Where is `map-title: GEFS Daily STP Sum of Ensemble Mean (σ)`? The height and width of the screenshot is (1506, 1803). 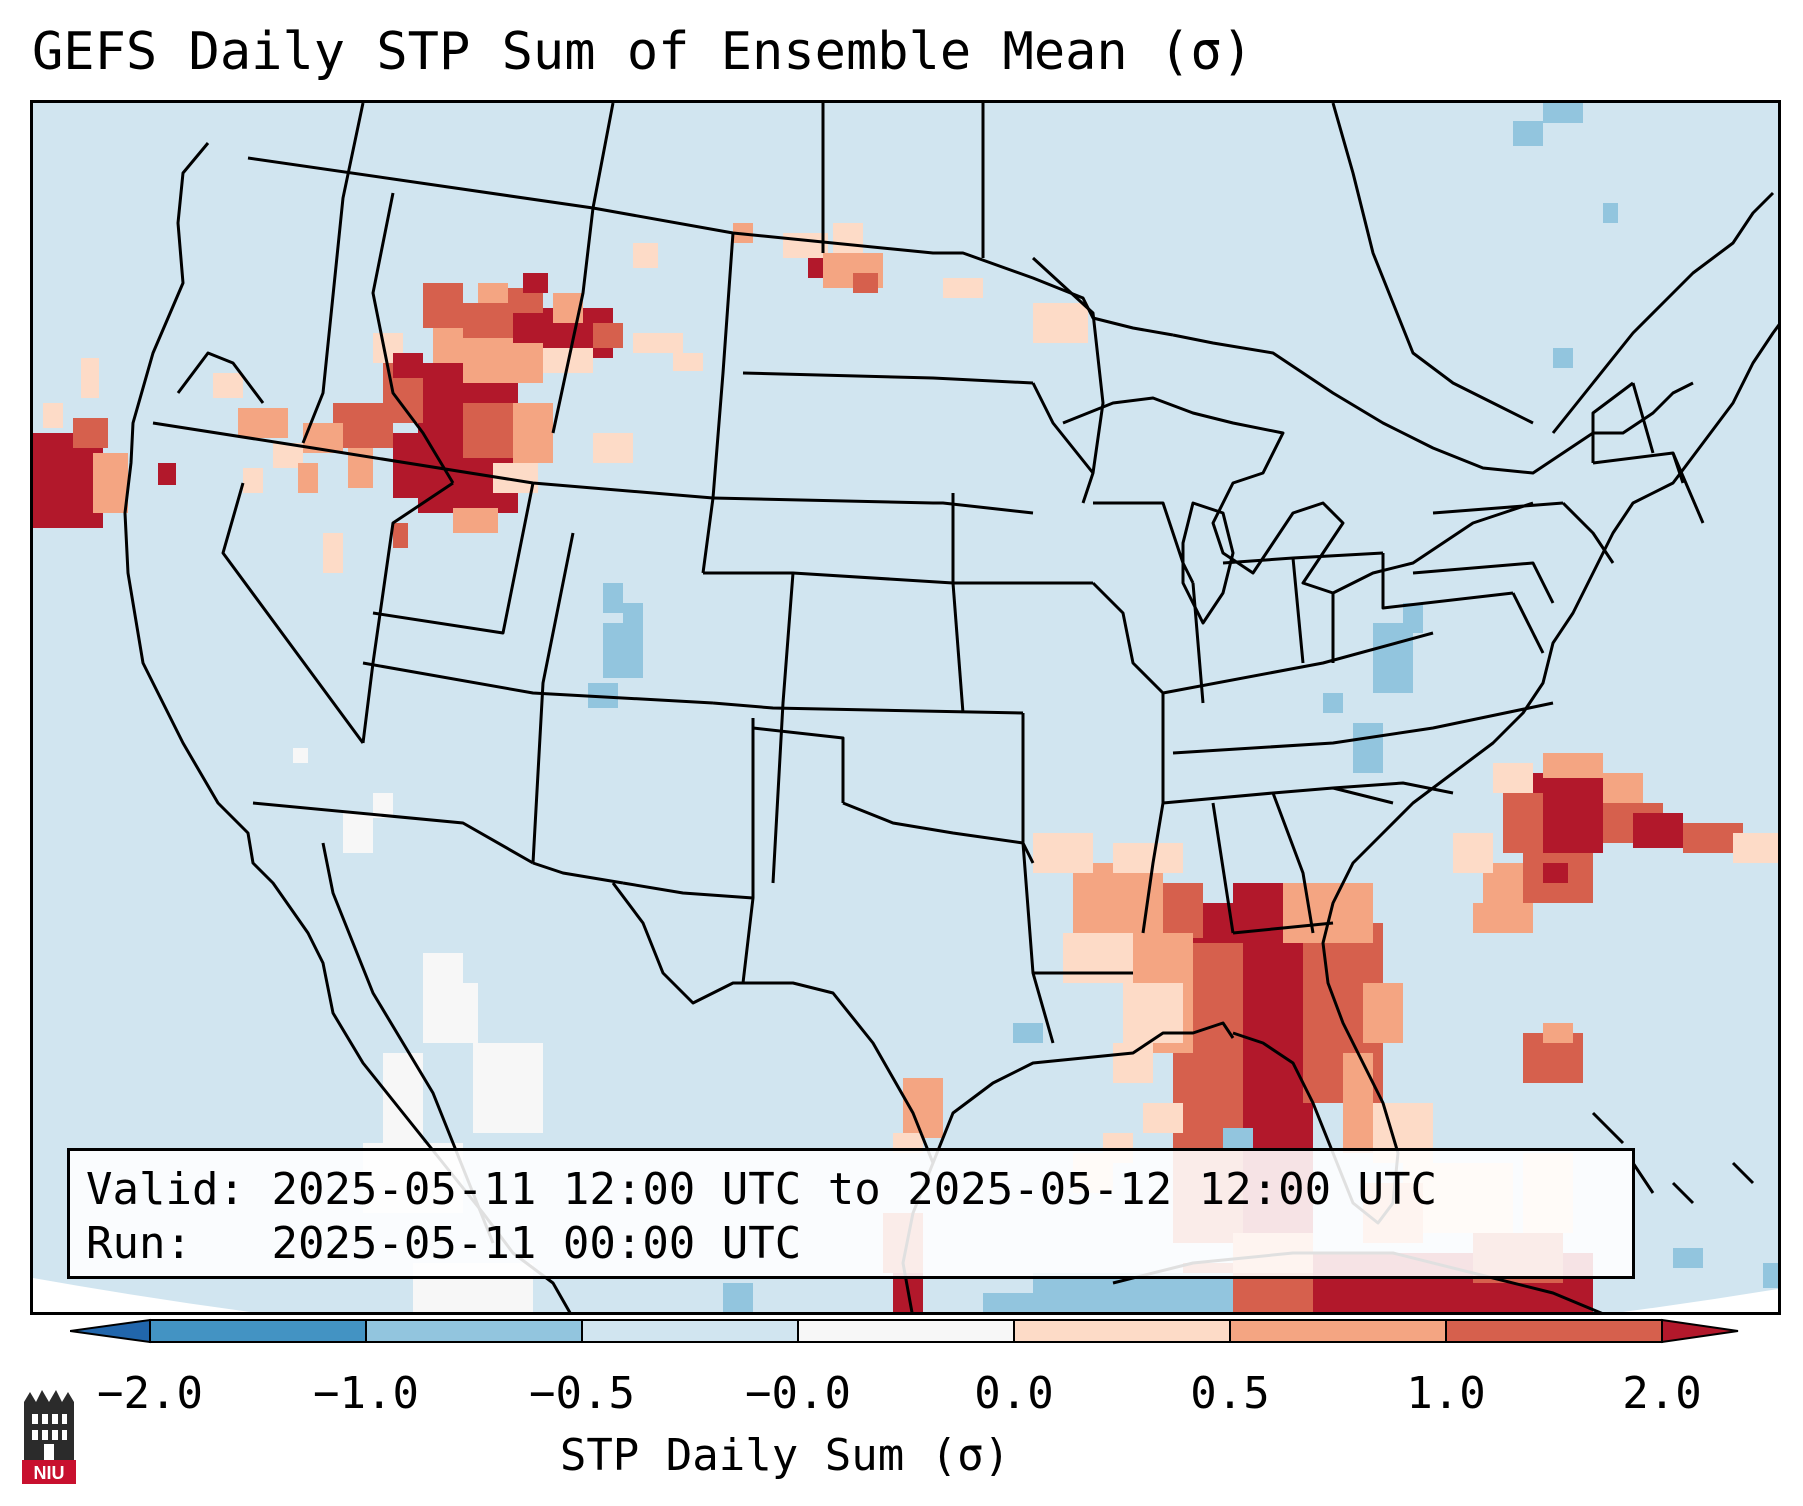
map-title: GEFS Daily STP Sum of Ensemble Mean (σ) is located at coordinates (642, 52).